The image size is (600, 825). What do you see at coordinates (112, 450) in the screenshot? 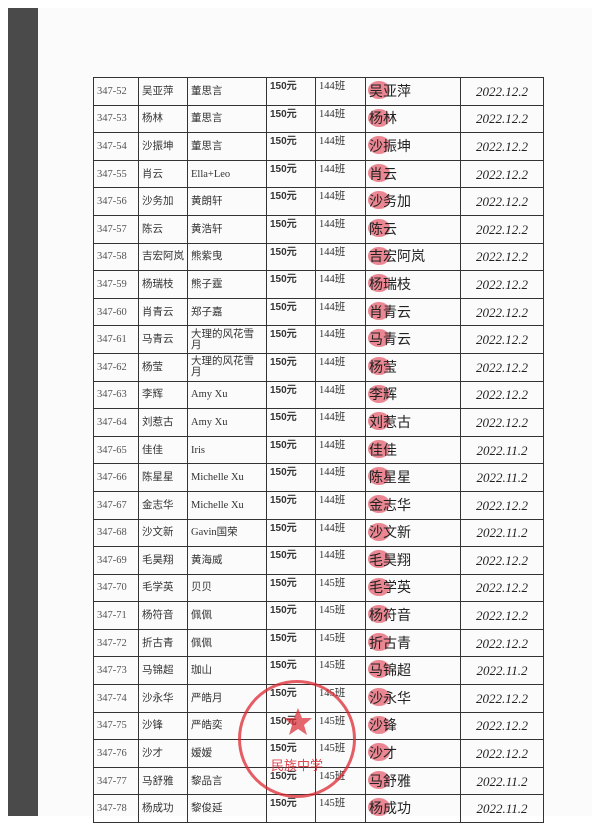
I see `id-text: 347-65` at bounding box center [112, 450].